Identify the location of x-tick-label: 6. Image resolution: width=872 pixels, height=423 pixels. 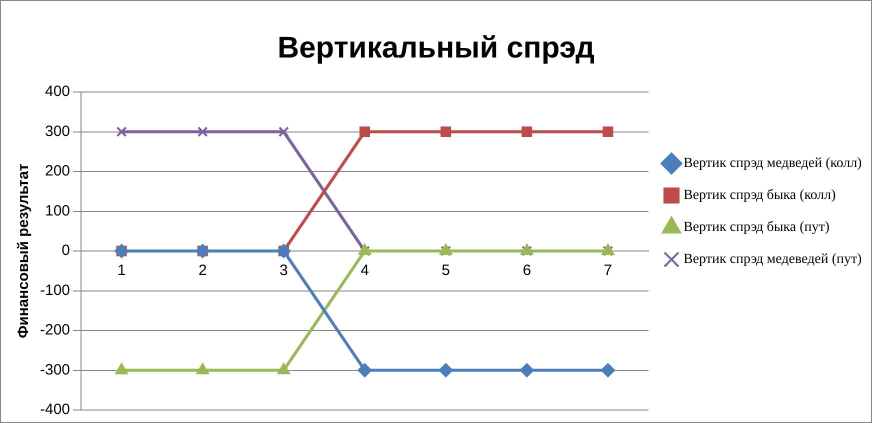
(527, 271).